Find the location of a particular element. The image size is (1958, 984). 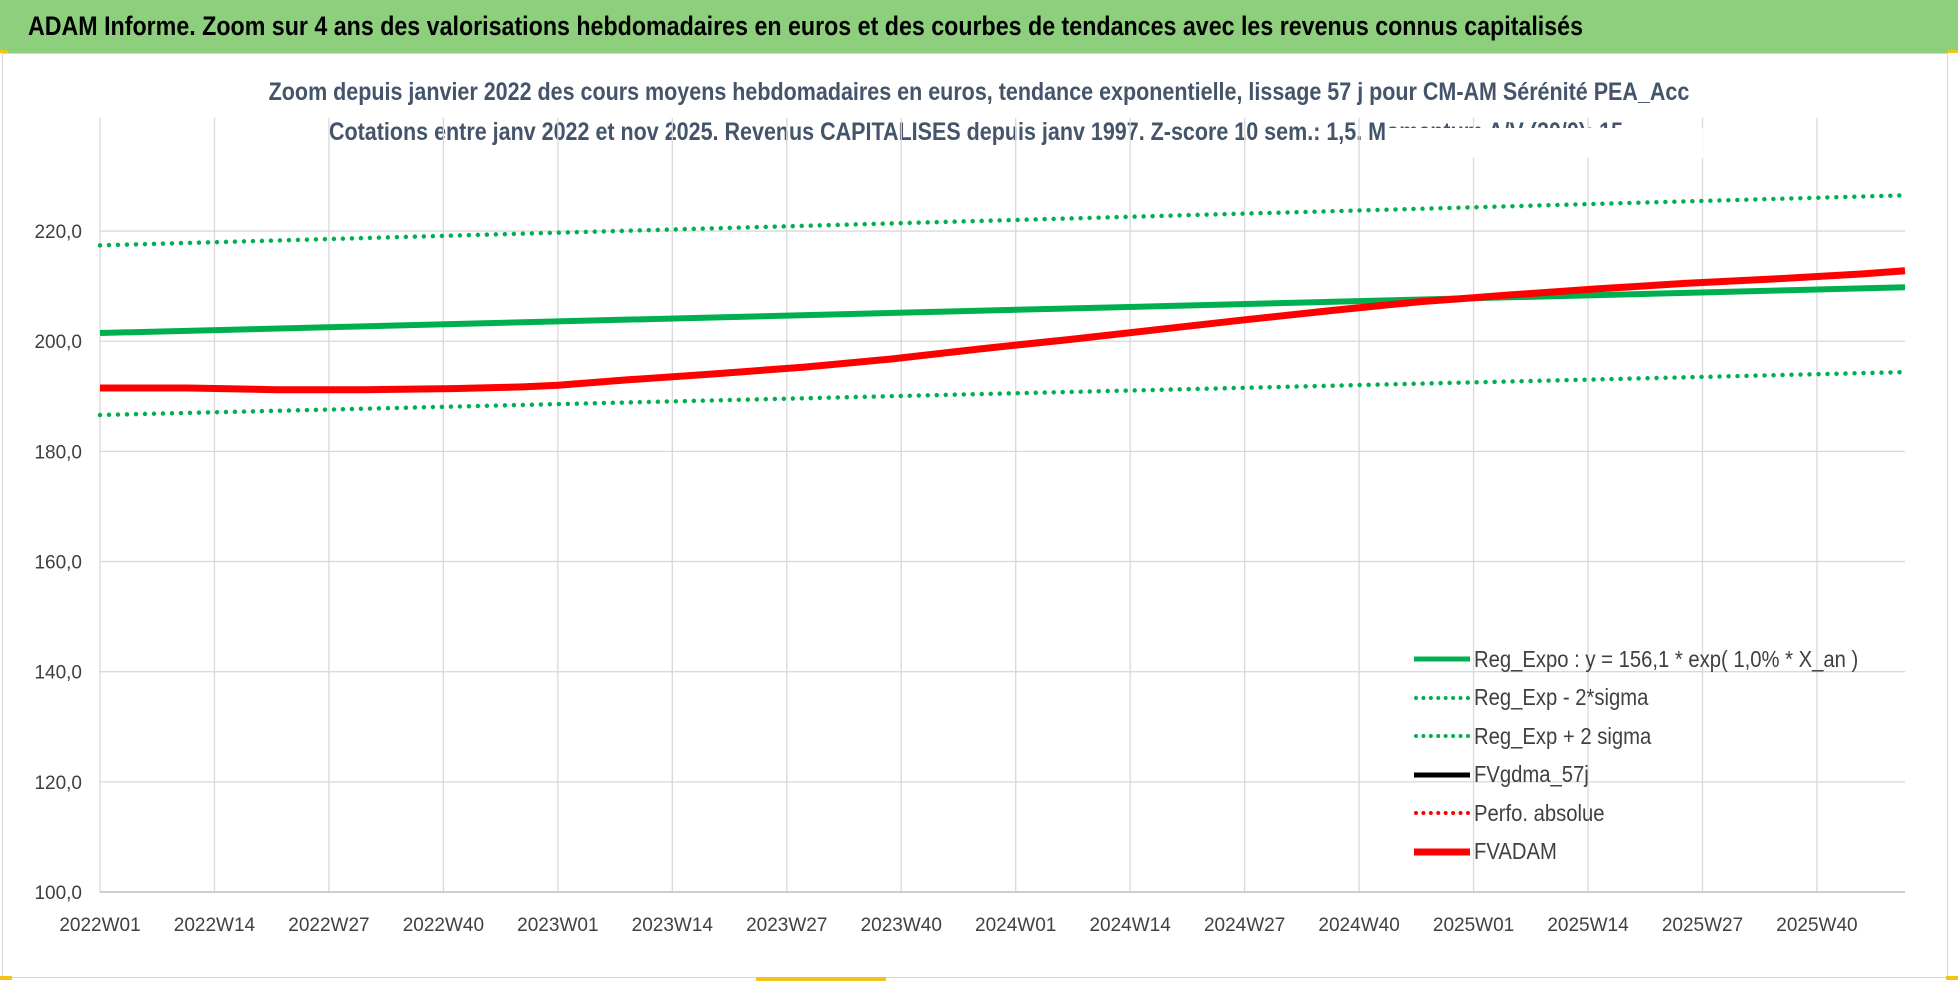

chart-corner-mark-bottom-left is located at coordinates (6, 978).